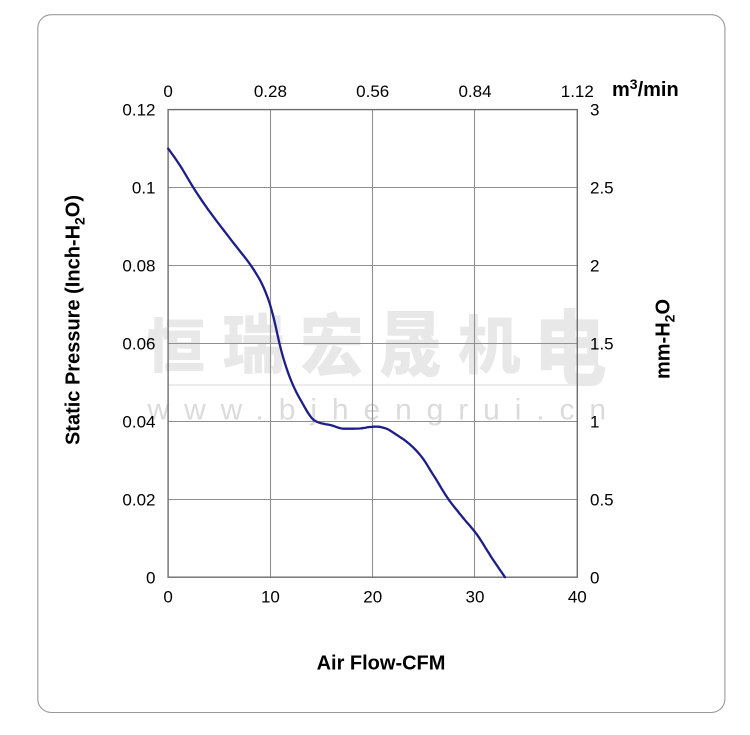  Describe the element at coordinates (577, 91) in the screenshot. I see `svg-text: 1.12` at that location.